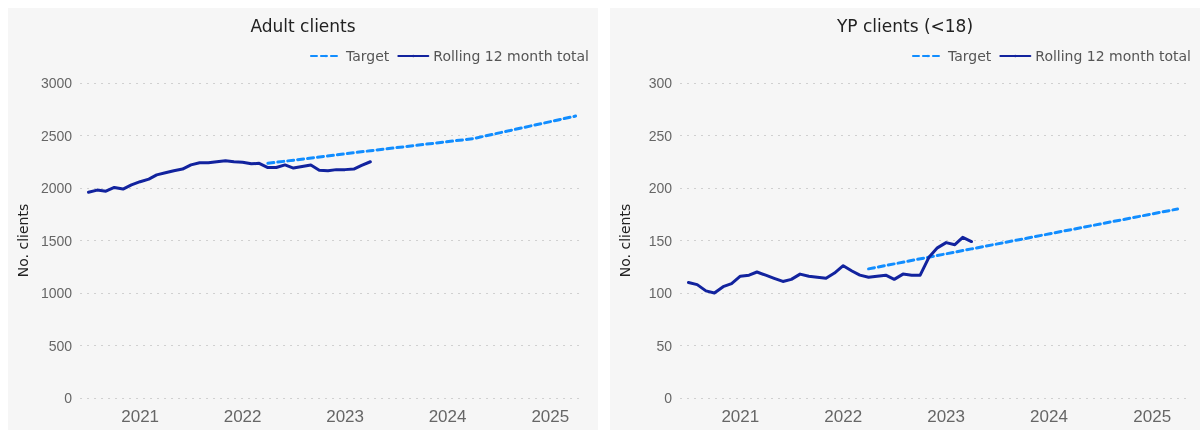 The height and width of the screenshot is (432, 1203). What do you see at coordinates (660, 83) in the screenshot?
I see `y-tick-label: 300` at bounding box center [660, 83].